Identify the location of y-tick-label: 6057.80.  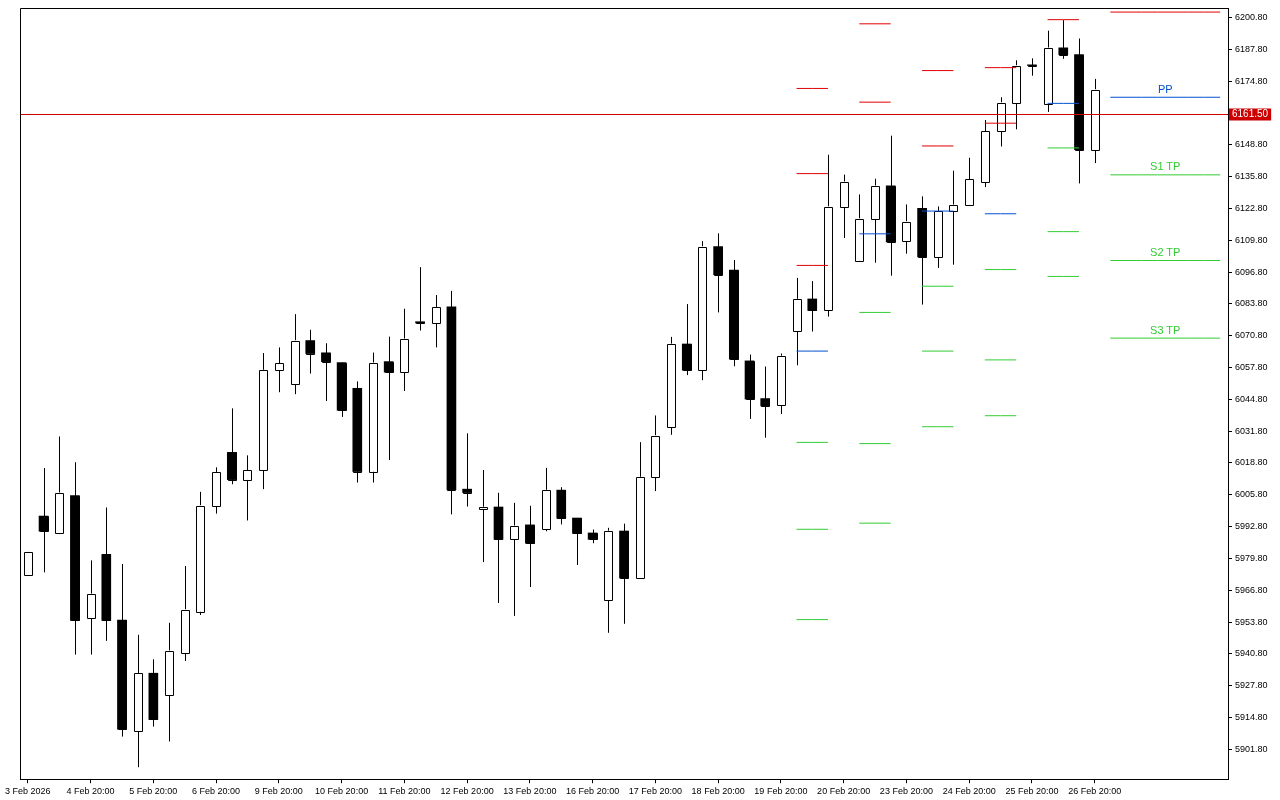
(1251, 366).